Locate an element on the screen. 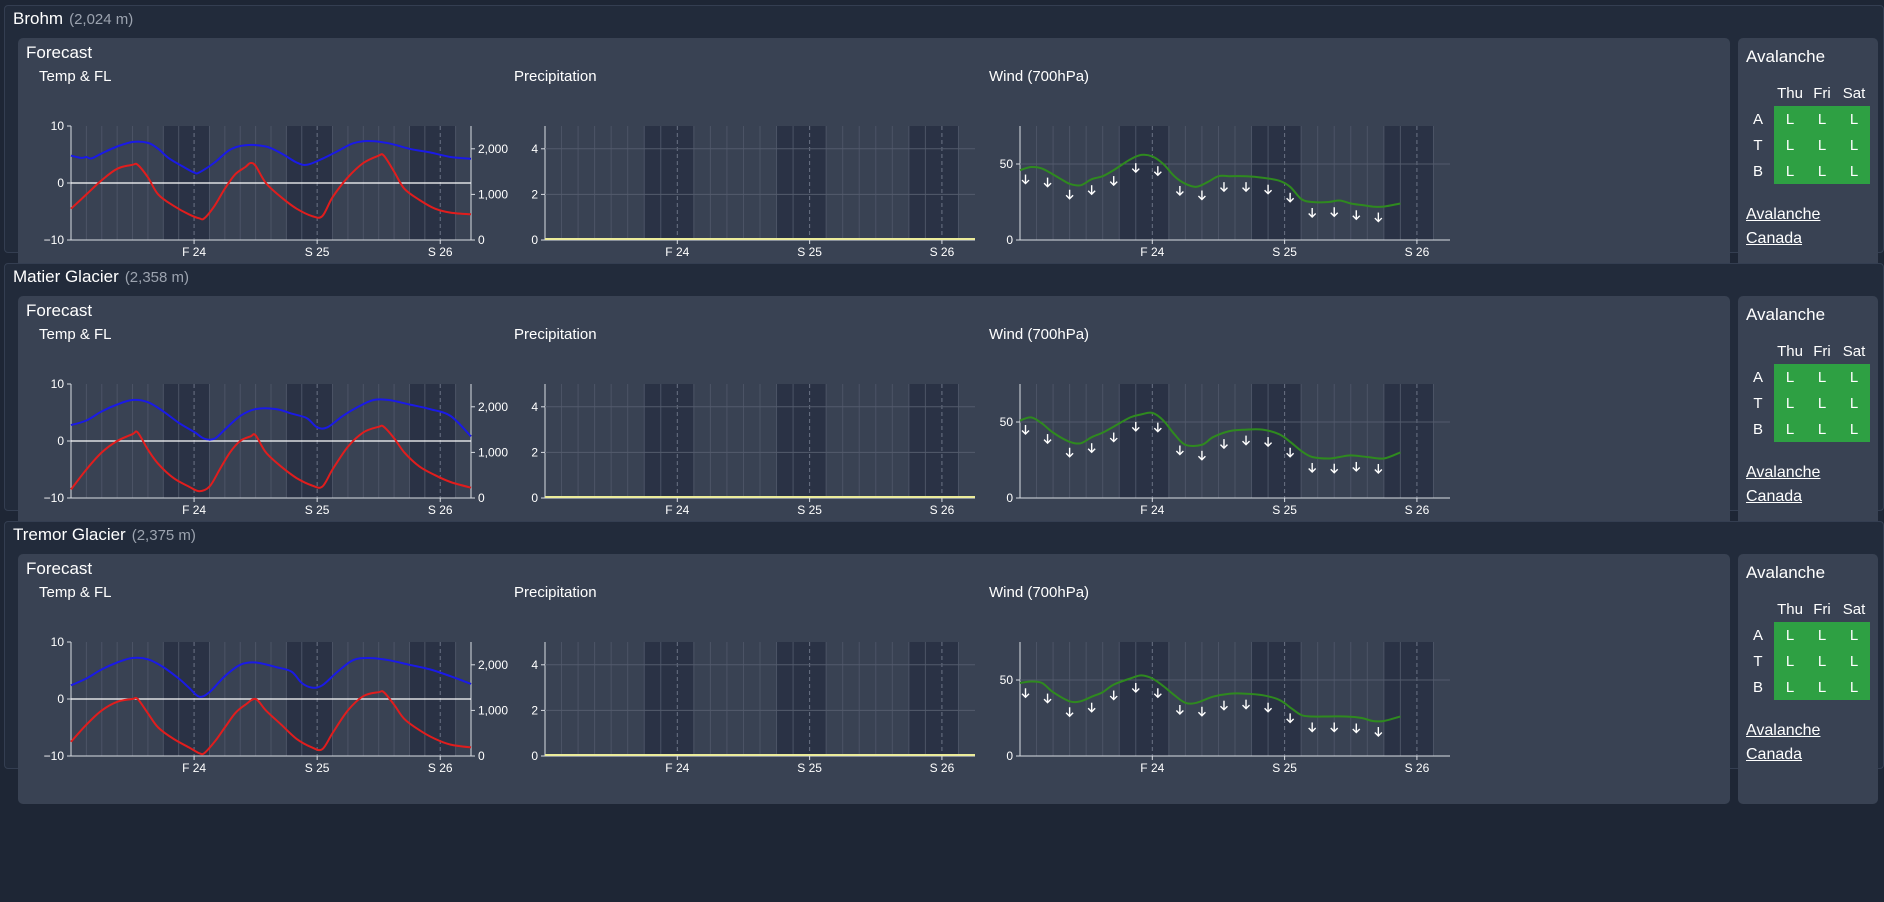 Image resolution: width=1884 pixels, height=902 pixels. location-elevation: (2,375 m) is located at coordinates (163, 535).